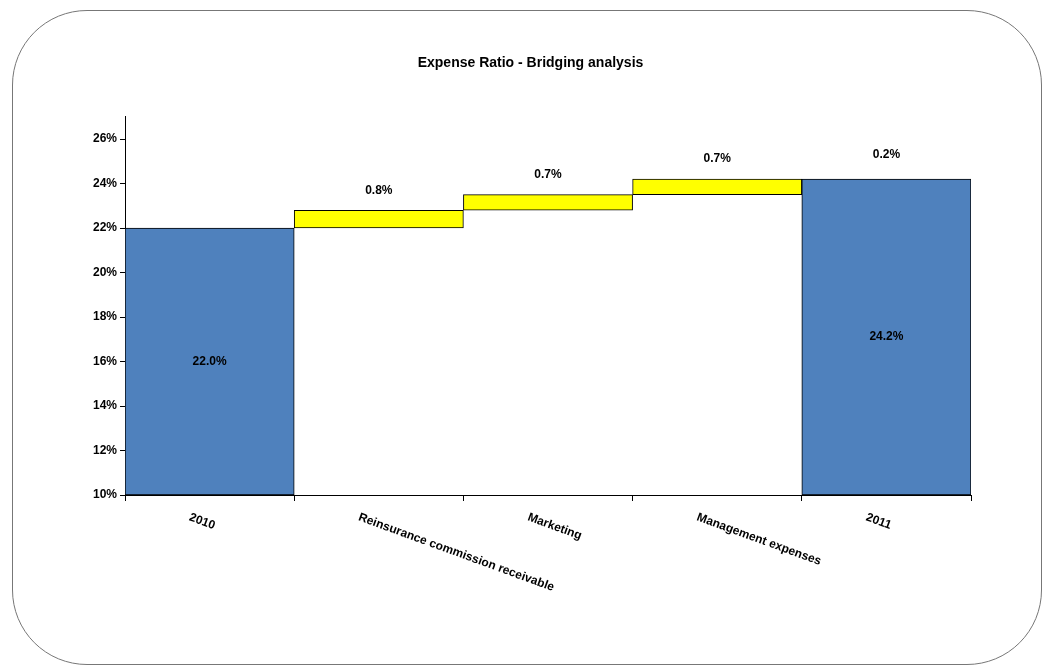  Describe the element at coordinates (530, 62) in the screenshot. I see `chart-title: Expense Ratio - Bridging analysis` at that location.